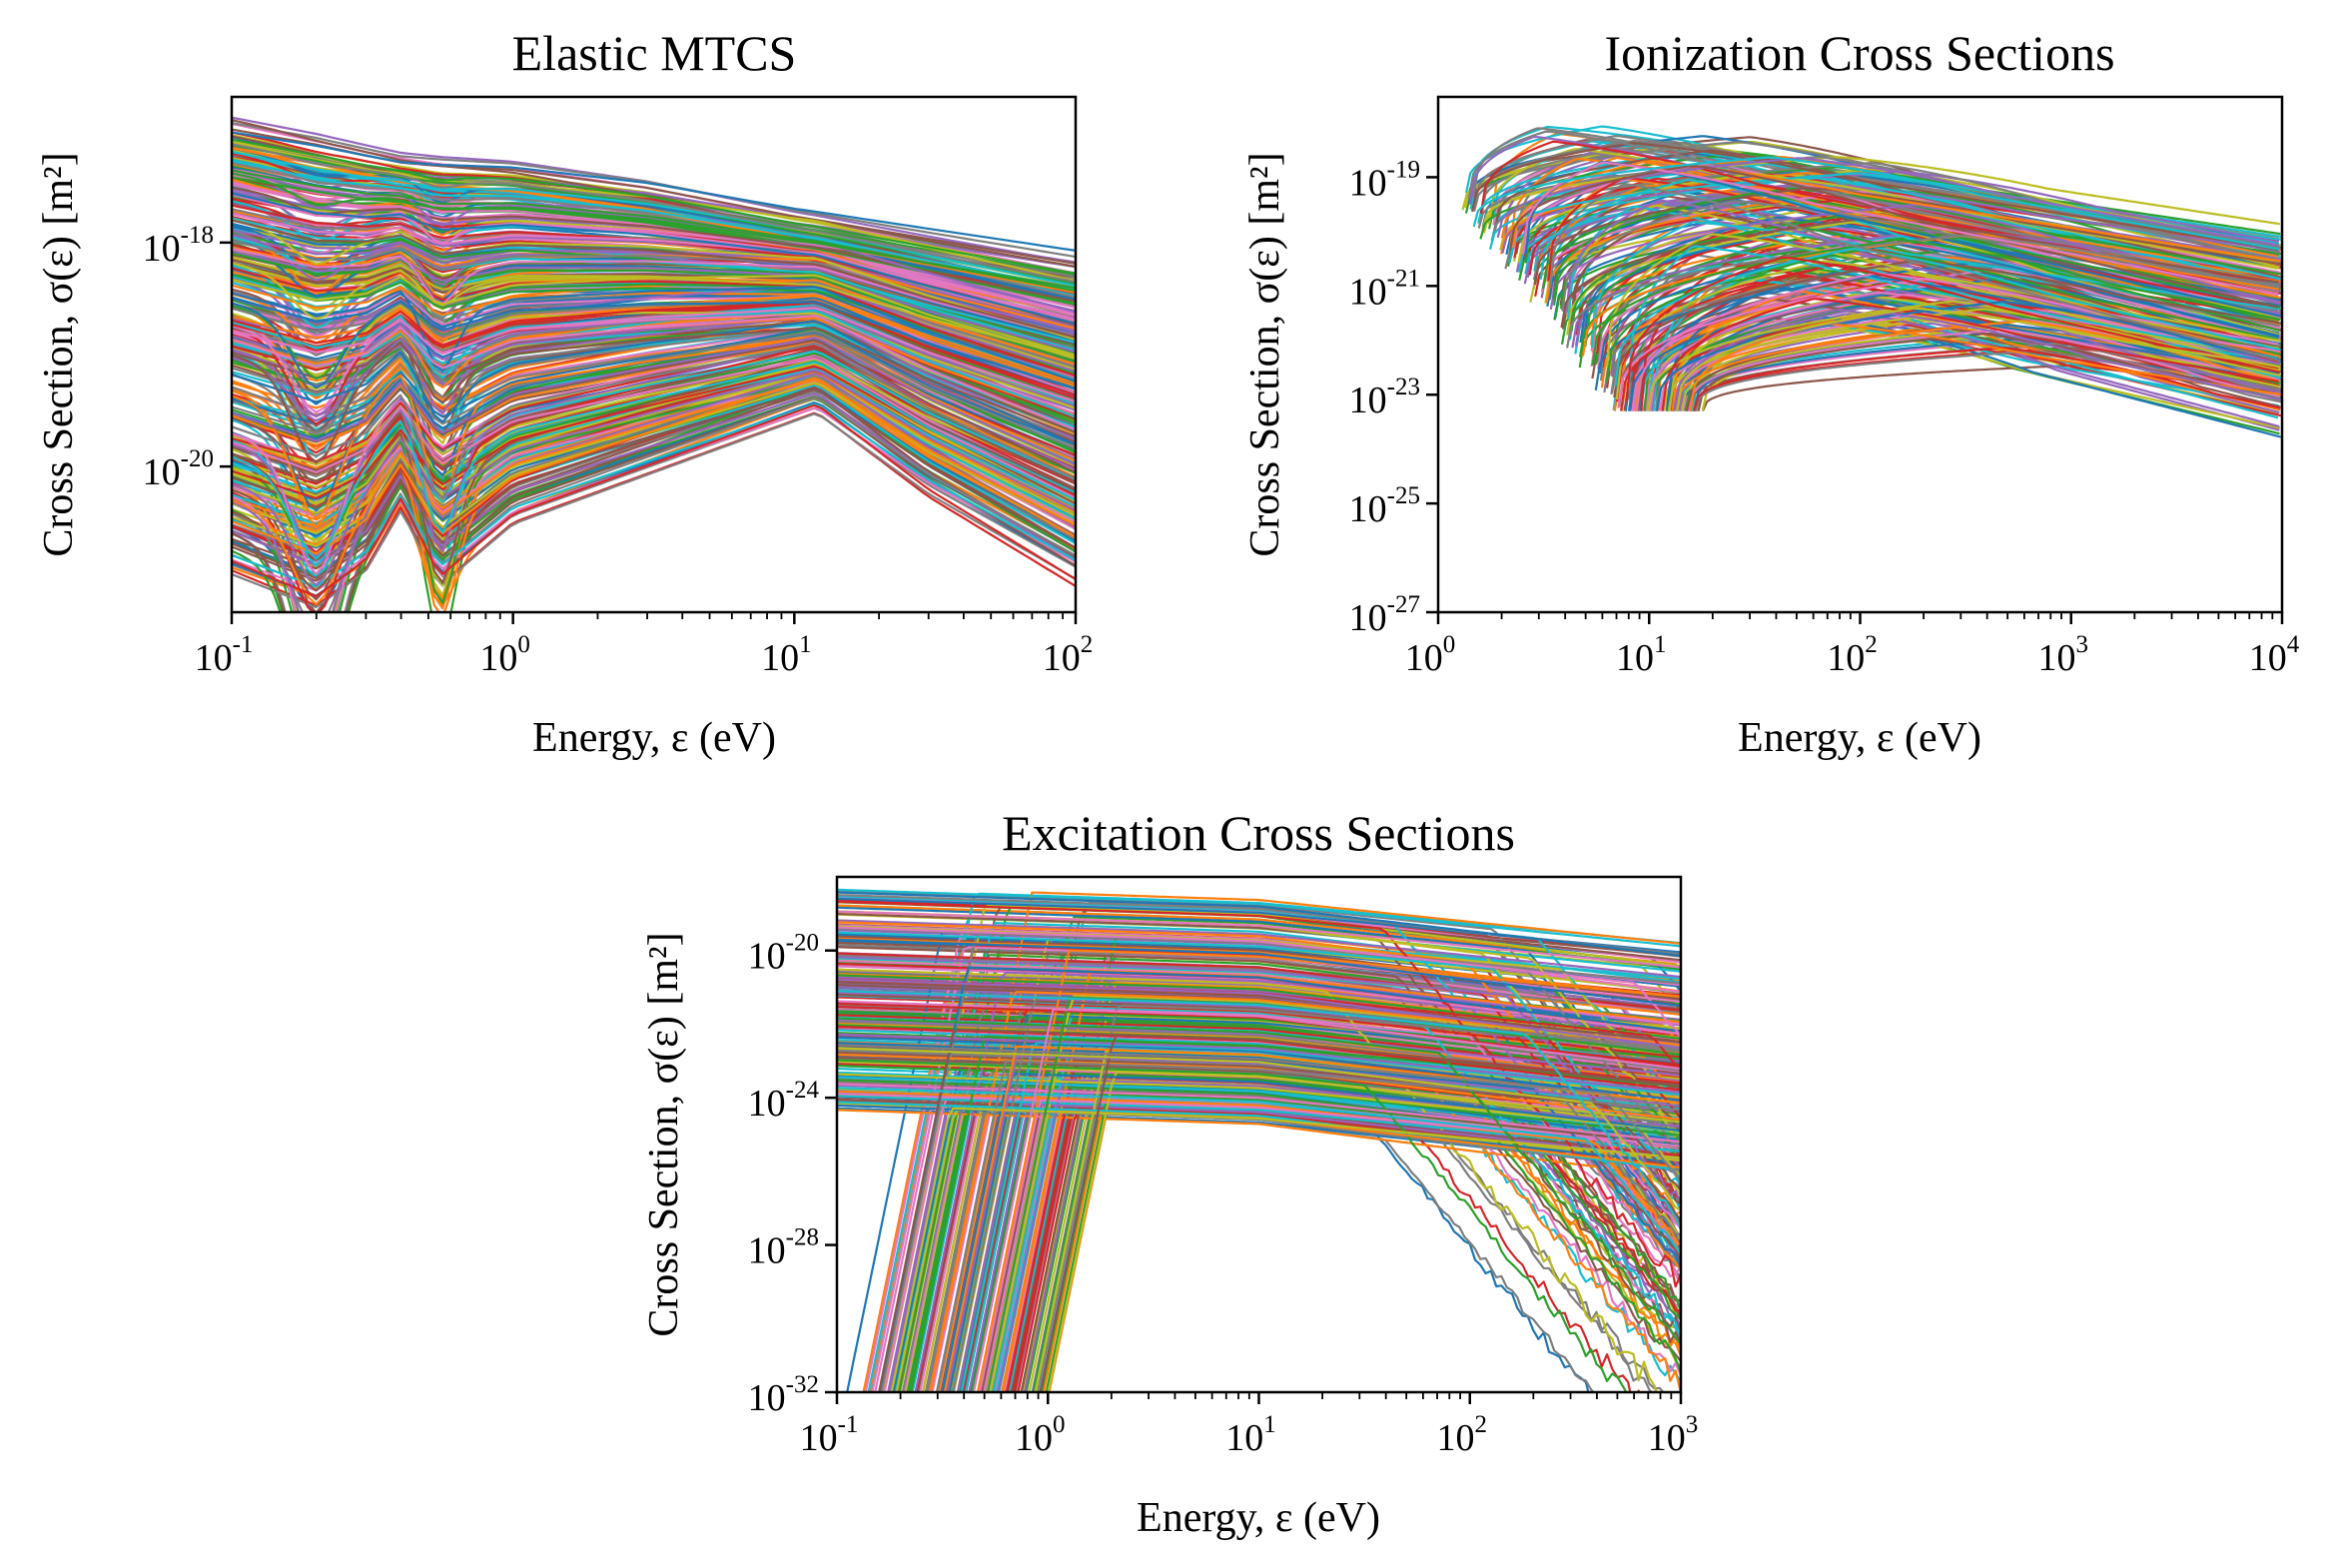 This screenshot has height=1568, width=2335. I want to click on y-tick-label: 10-19, so click(1384, 180).